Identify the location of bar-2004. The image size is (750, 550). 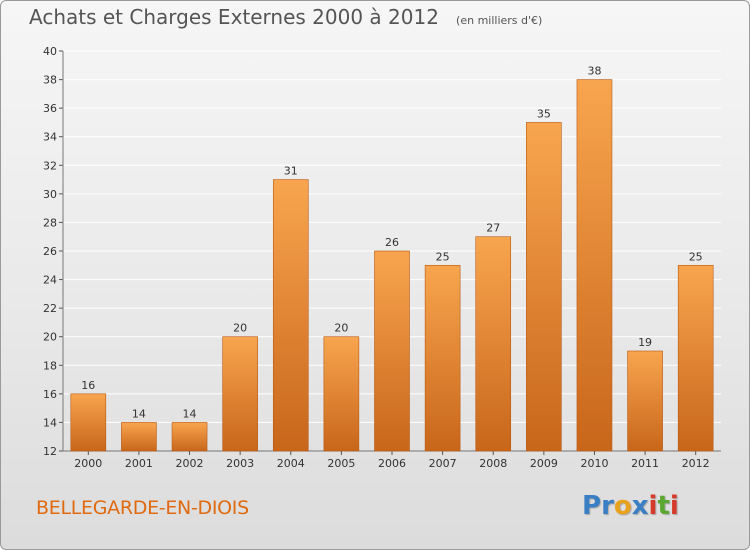
(290, 315).